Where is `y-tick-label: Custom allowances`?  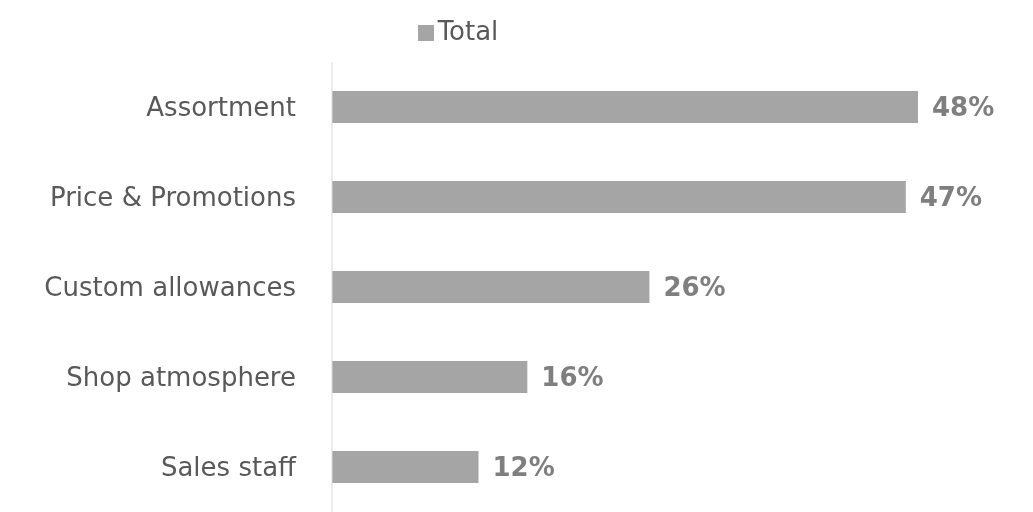
y-tick-label: Custom allowances is located at coordinates (170, 287).